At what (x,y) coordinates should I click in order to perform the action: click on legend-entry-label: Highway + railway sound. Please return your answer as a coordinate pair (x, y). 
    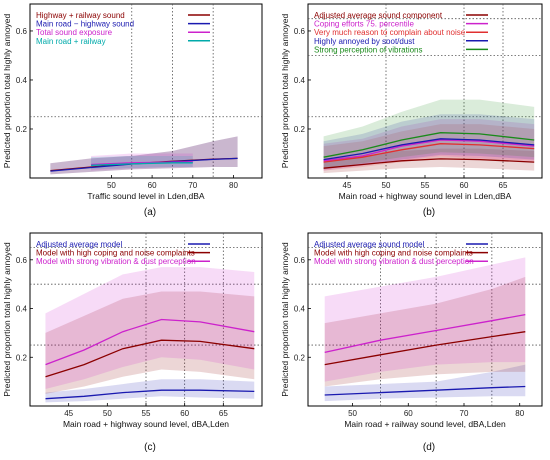
    Looking at the image, I should click on (80, 15).